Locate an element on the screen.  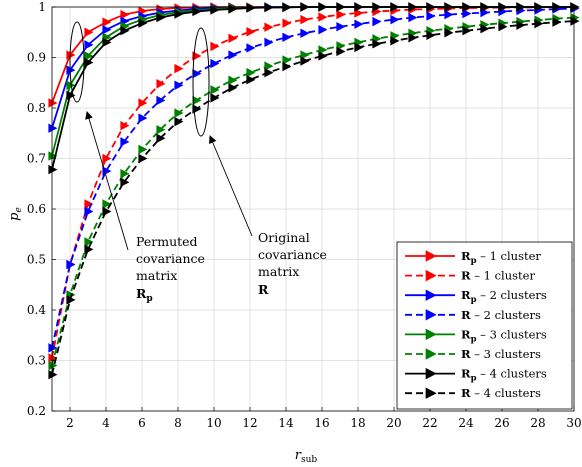
annotation-permuted-arrow is located at coordinates (107, 181).